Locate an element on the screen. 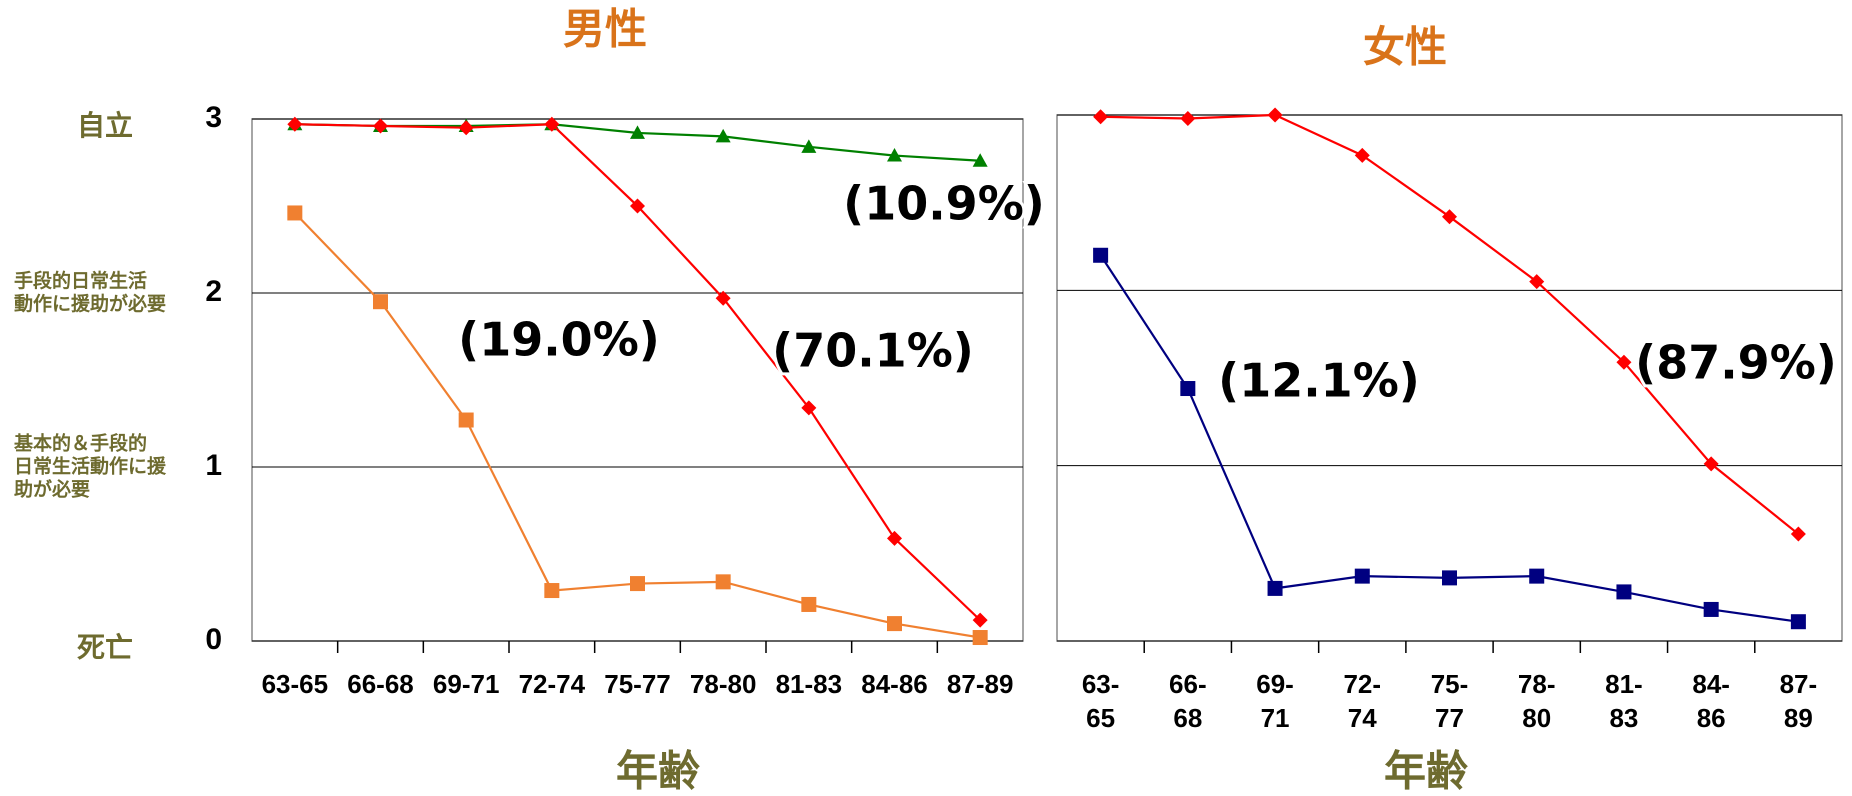  y-category-label: 日常生活動作に援 is located at coordinates (90, 466).